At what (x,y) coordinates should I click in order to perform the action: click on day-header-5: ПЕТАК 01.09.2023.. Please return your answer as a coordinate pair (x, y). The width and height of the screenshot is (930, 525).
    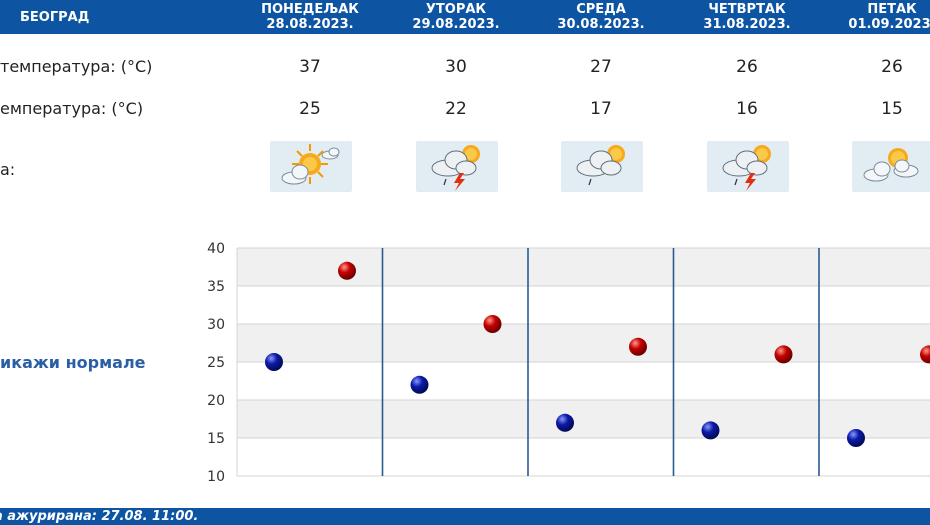
    Looking at the image, I should click on (876, 17).